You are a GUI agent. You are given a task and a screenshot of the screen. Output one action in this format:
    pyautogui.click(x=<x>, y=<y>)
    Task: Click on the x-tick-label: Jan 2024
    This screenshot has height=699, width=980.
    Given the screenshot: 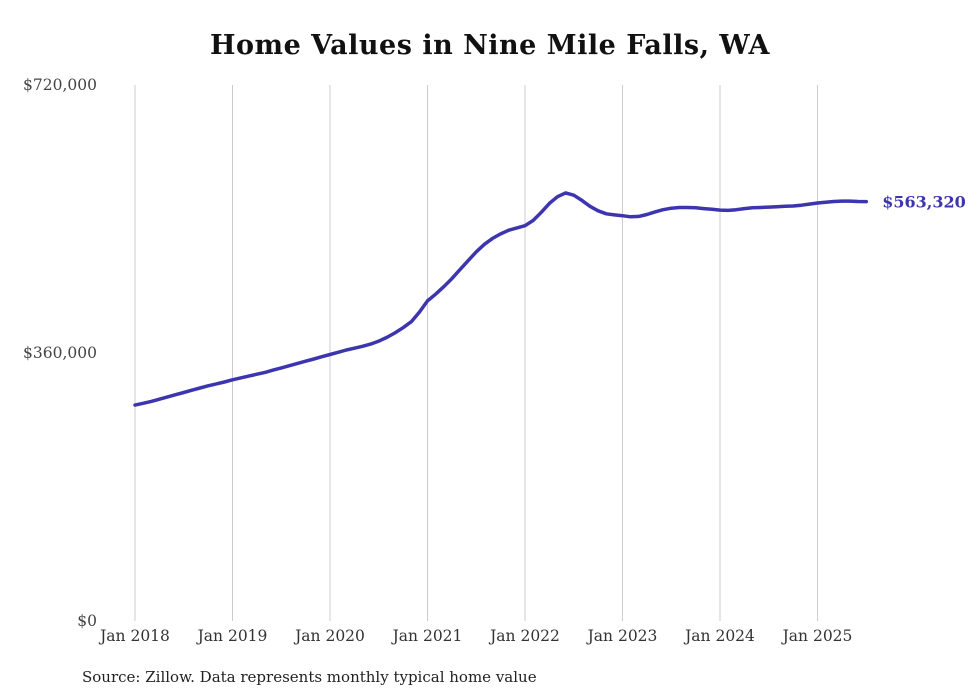 What is the action you would take?
    pyautogui.click(x=719, y=636)
    